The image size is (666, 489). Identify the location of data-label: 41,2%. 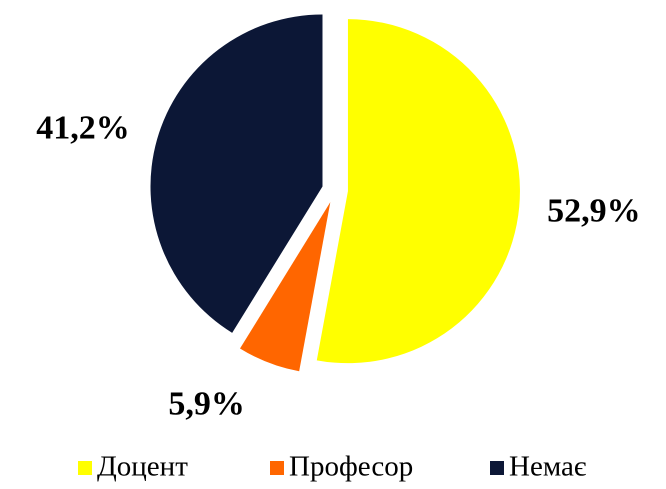
(83, 127).